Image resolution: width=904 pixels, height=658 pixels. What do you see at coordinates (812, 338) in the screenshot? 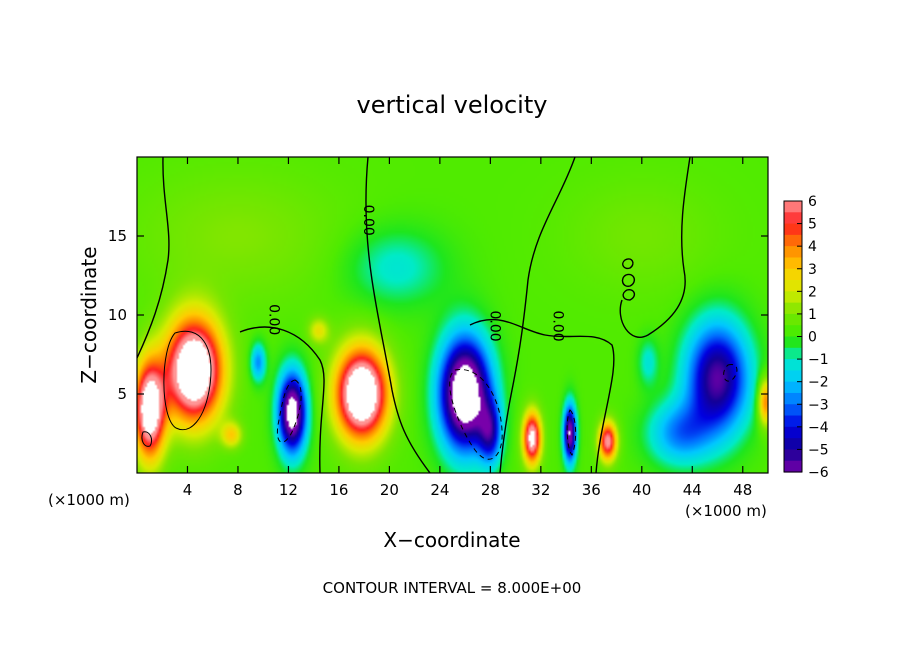
I see `colorbar-tick-label: 0` at bounding box center [812, 338].